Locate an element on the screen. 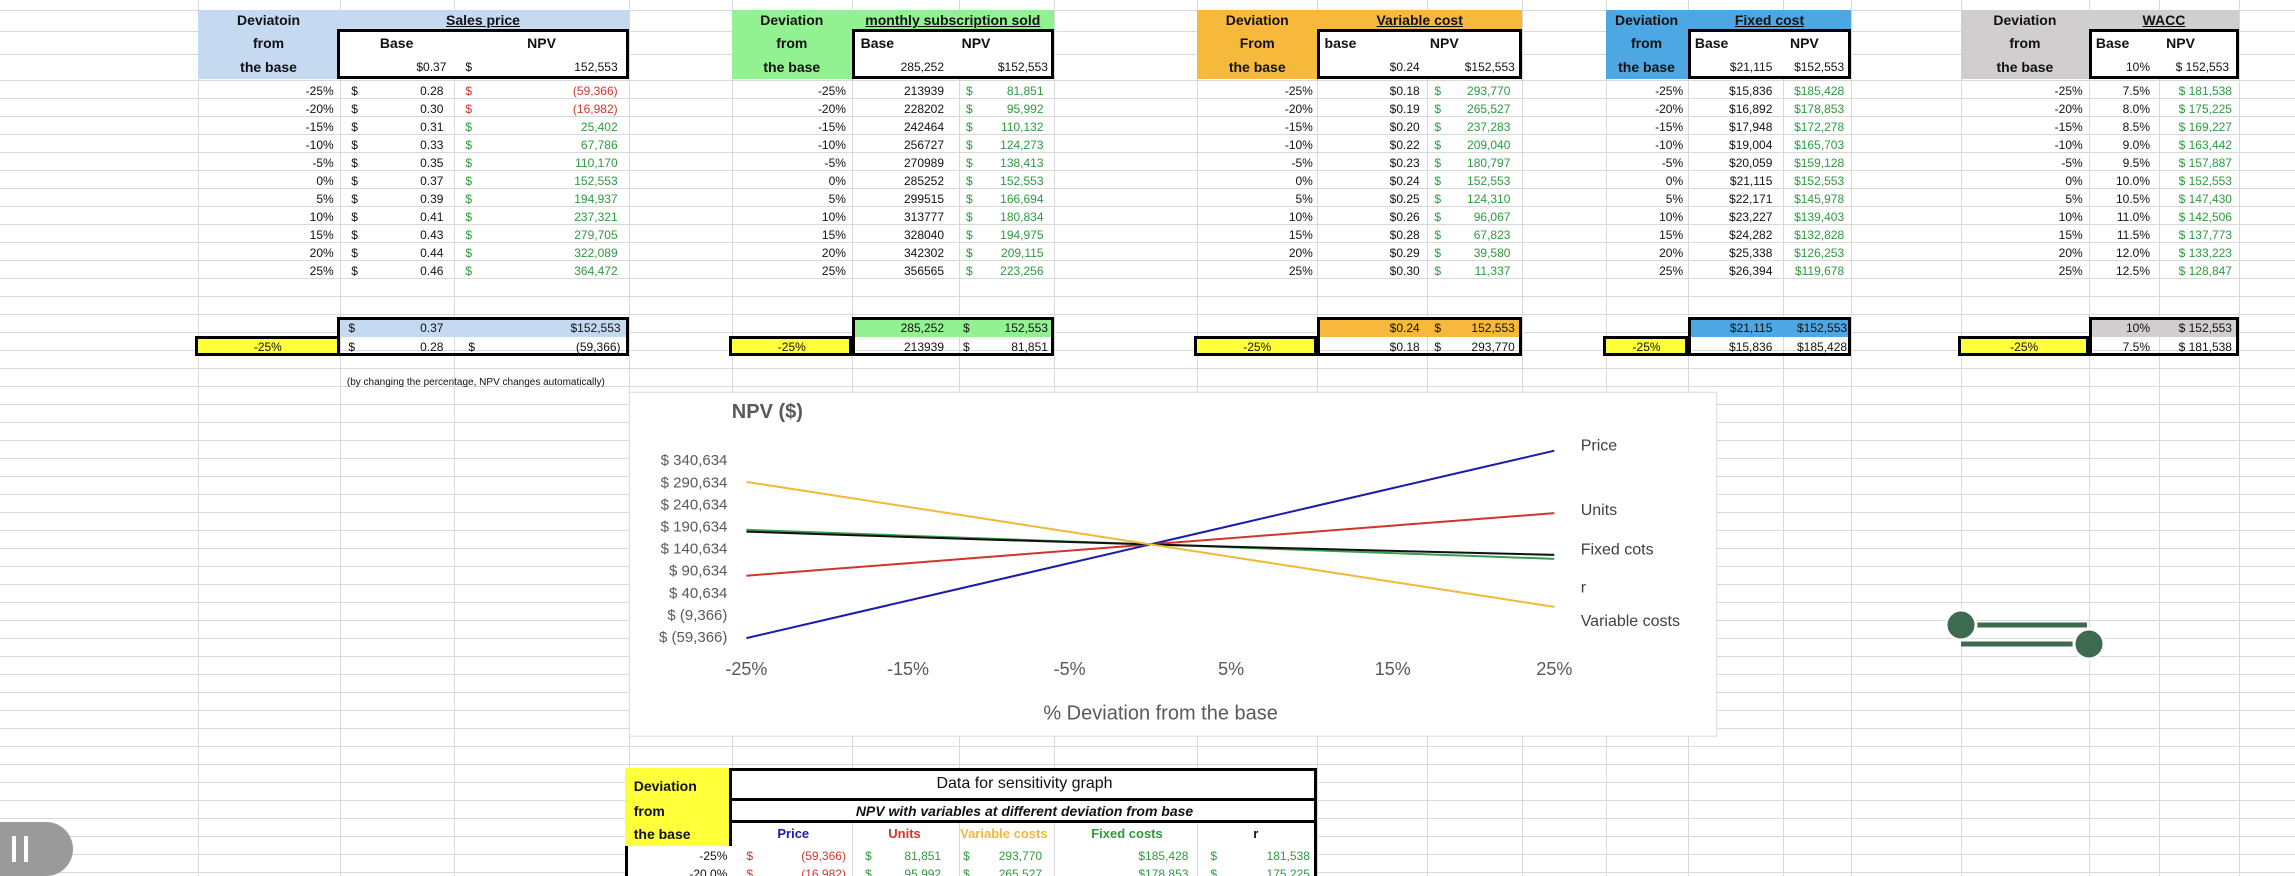  cell: 10.5% is located at coordinates (2133, 198).